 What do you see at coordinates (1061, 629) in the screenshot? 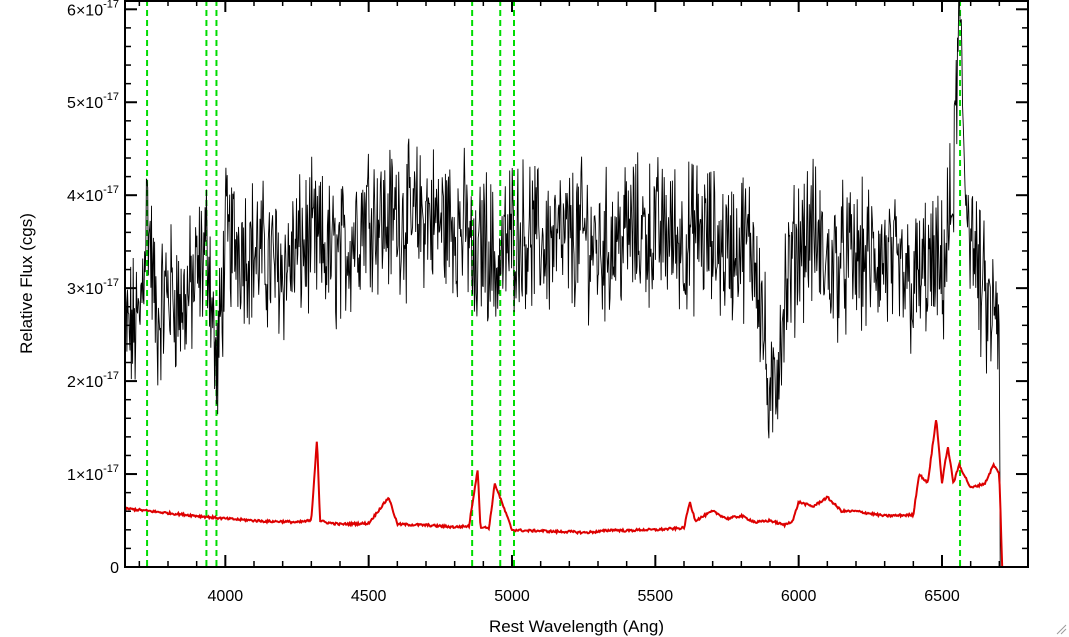
I see `resize-grip-icon` at bounding box center [1061, 629].